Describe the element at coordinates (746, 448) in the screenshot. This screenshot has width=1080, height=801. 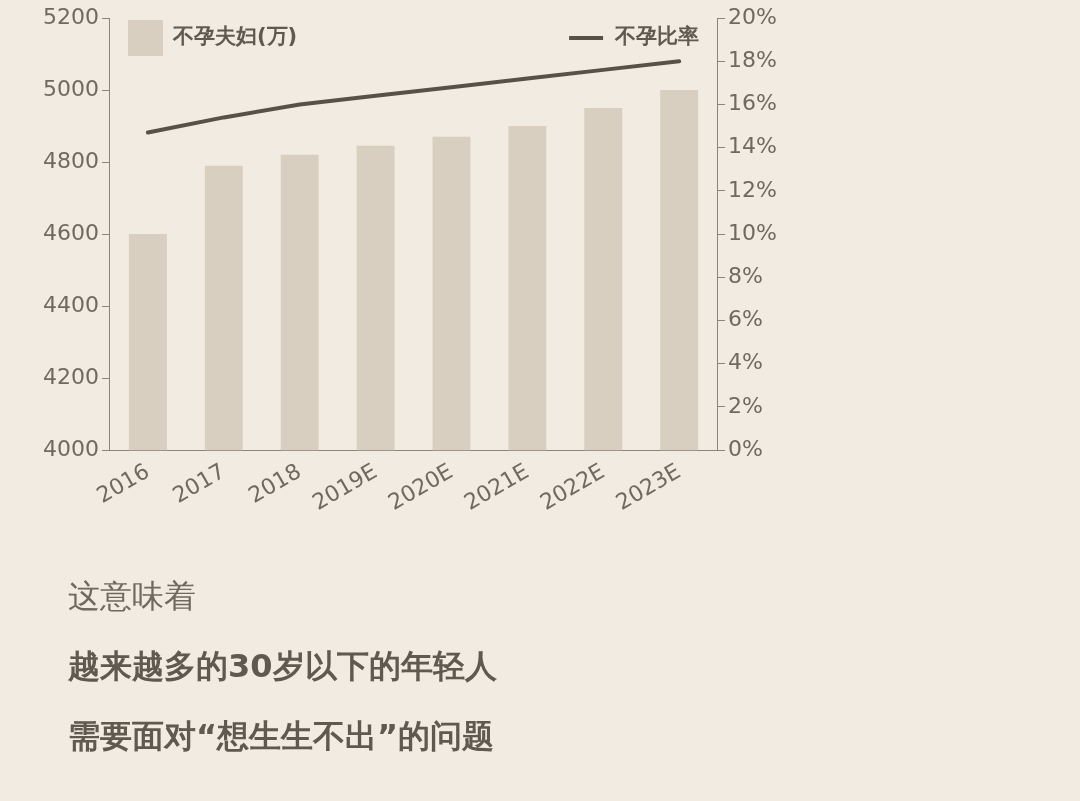
I see `y2-tick-label: 0%` at that location.